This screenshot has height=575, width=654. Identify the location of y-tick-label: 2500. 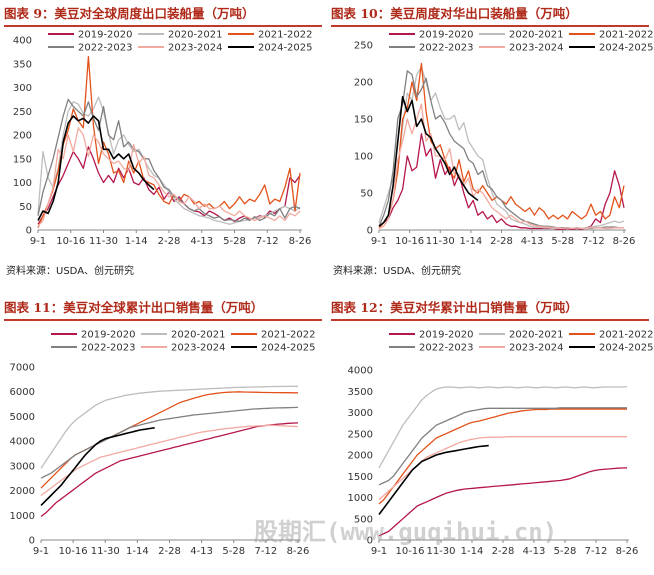
(360, 434).